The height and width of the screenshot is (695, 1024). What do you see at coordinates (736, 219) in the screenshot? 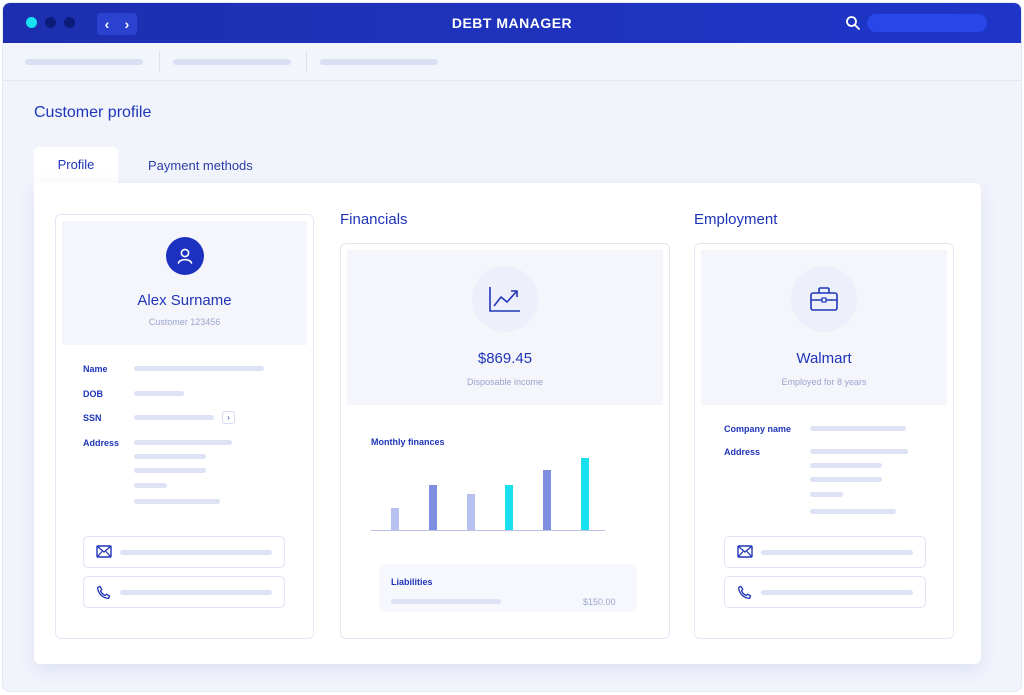
I see `employment-title: Employment` at bounding box center [736, 219].